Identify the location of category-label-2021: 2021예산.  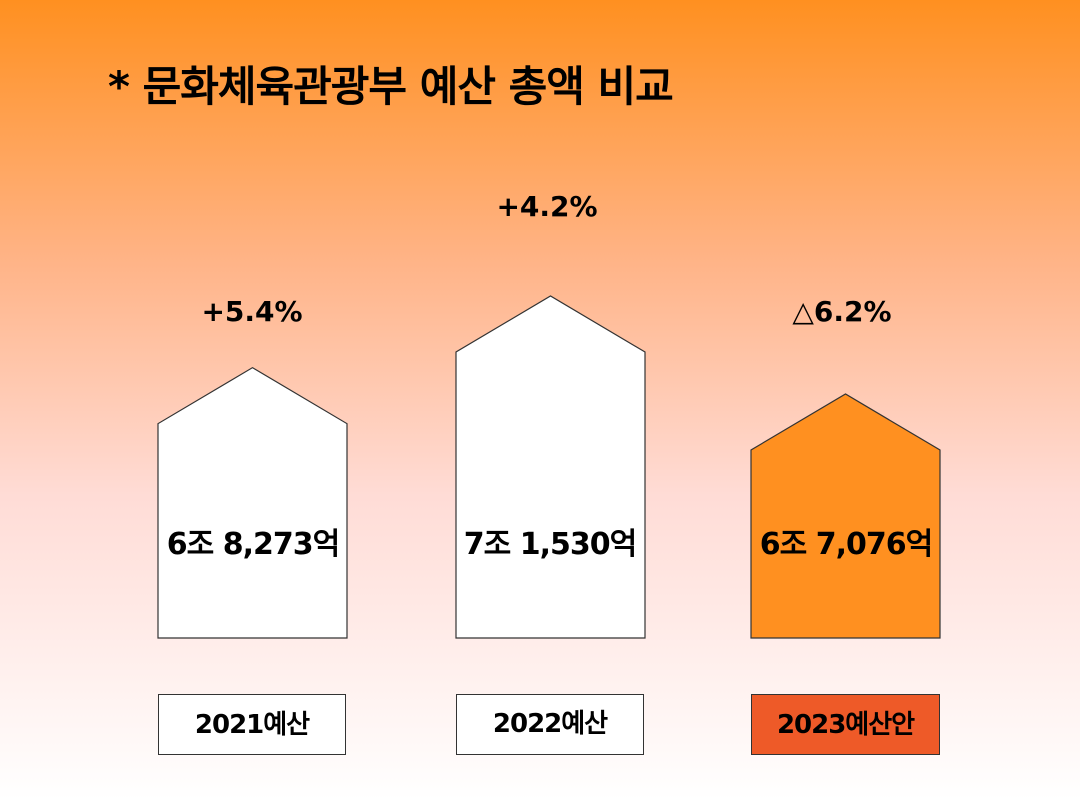
(252, 724).